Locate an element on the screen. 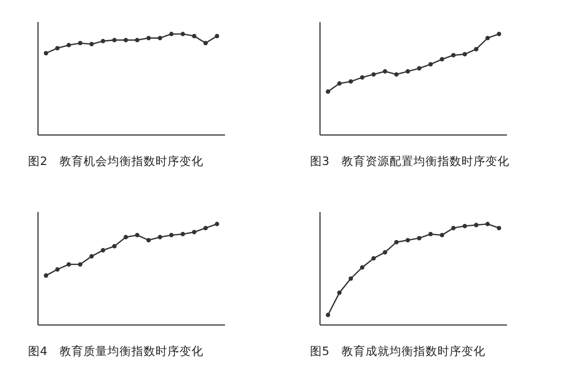  text: 图4 教育质量均衡指数时序变化 is located at coordinates (116, 351).